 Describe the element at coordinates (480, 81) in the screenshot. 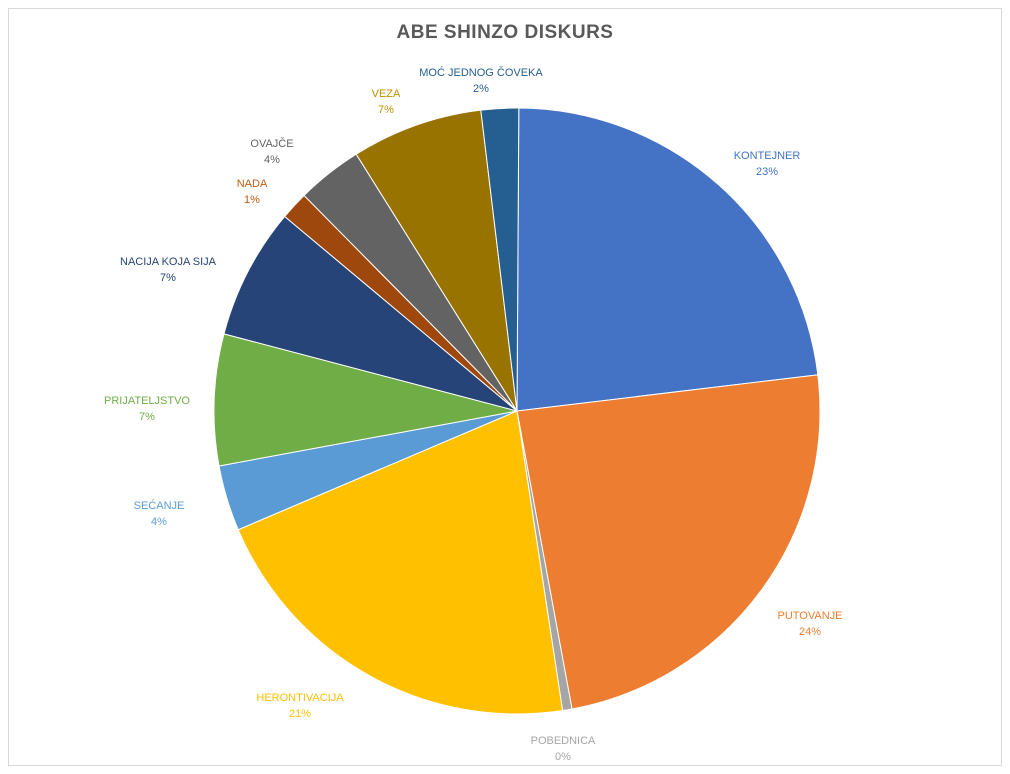

I see `slice-label: MOĆ JEDNOG ČOVEKA 2%` at that location.